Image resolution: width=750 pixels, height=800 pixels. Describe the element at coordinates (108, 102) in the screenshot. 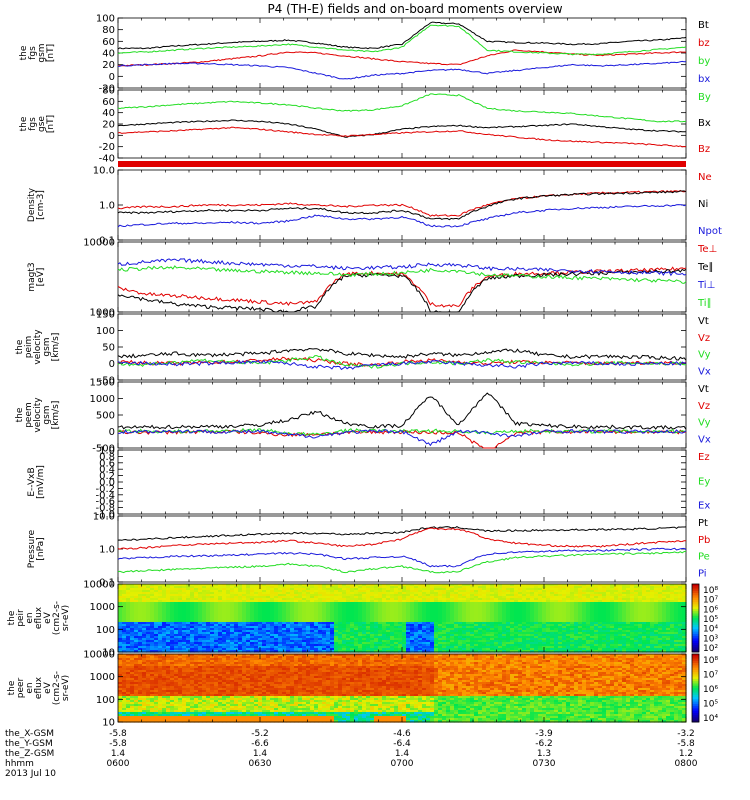

I see `y-tick-label: 60` at that location.